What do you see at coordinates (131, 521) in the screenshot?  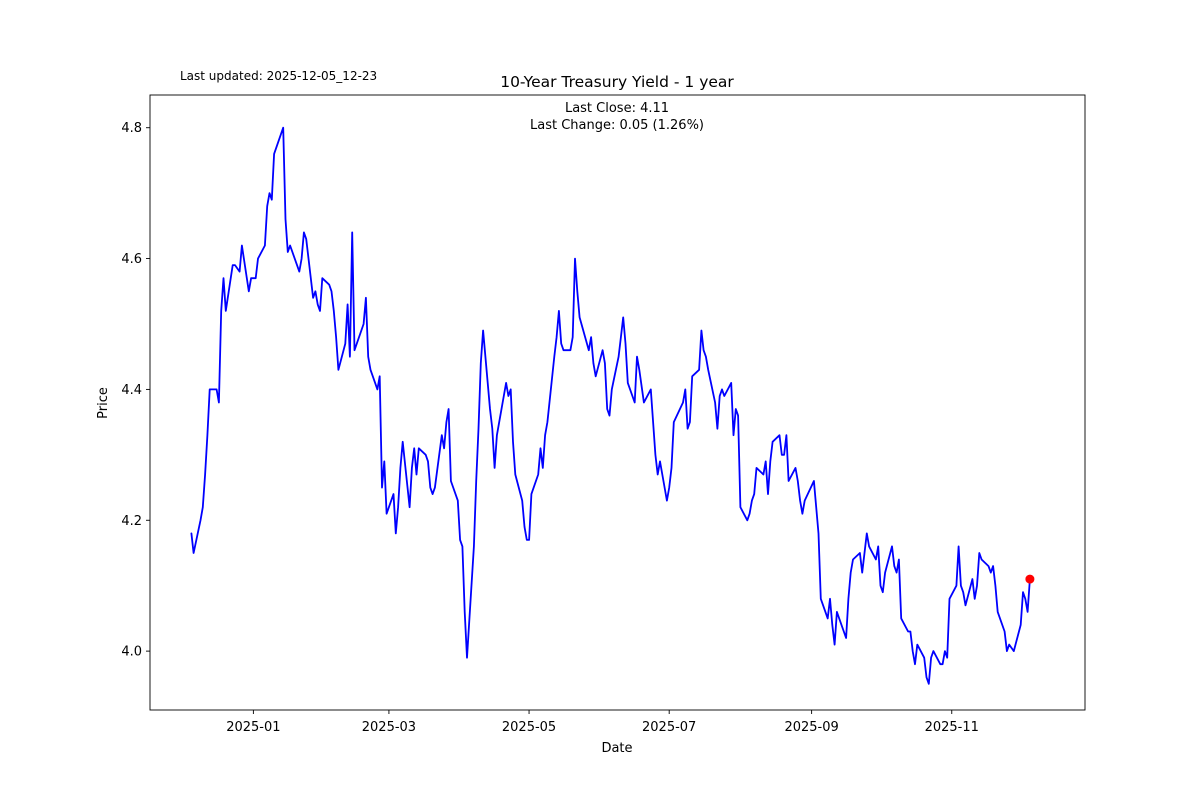 I see `y-tick-label: 4.2` at bounding box center [131, 521].